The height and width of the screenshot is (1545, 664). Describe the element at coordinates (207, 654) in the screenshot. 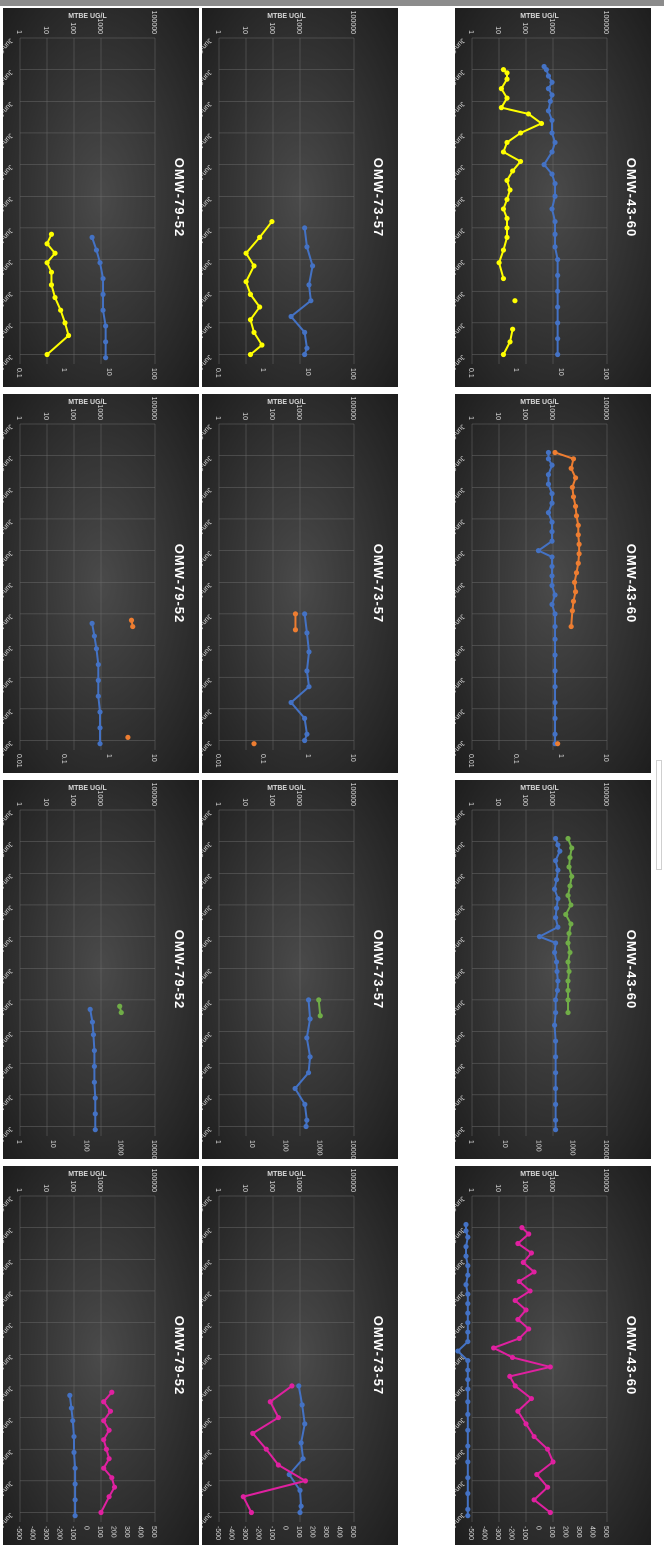

I see `date-tick-label: Jun-15` at that location.